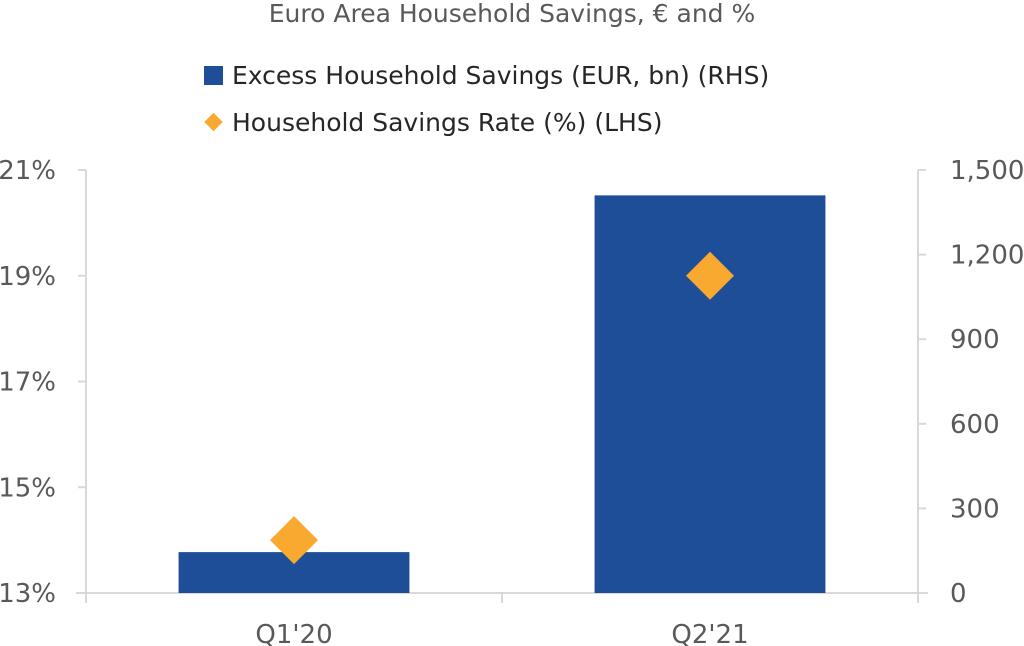 This screenshot has width=1024, height=646. Describe the element at coordinates (975, 340) in the screenshot. I see `right-tick-label: 900` at that location.